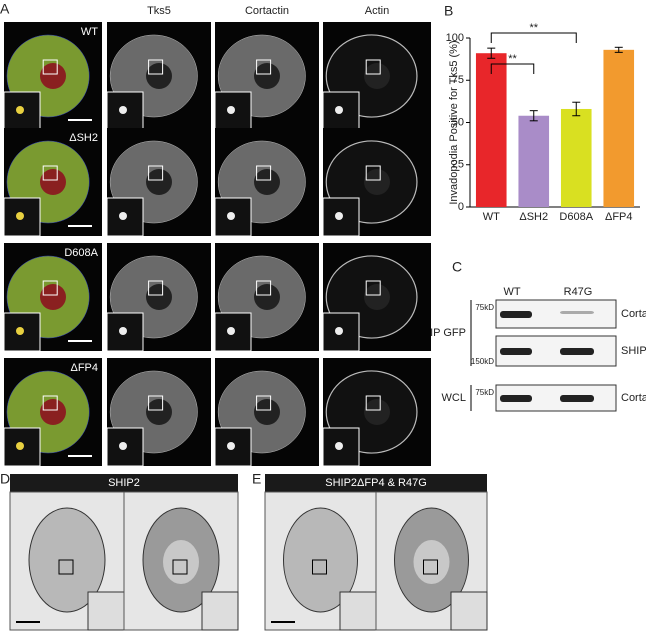 The image size is (646, 632). What do you see at coordinates (482, 361) in the screenshot?
I see `mw-marker: 150kD` at bounding box center [482, 361].